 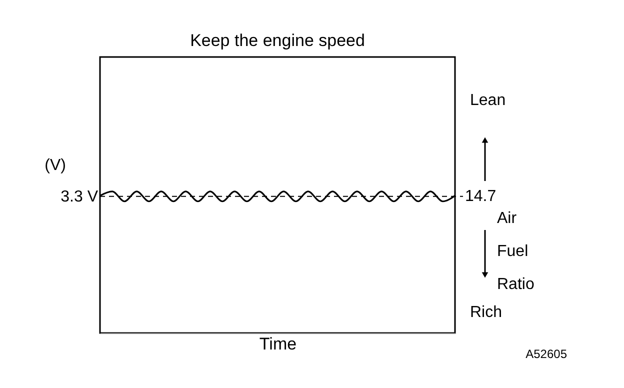 What do you see at coordinates (55, 165) in the screenshot?
I see `y-axis-title: (V)` at bounding box center [55, 165].